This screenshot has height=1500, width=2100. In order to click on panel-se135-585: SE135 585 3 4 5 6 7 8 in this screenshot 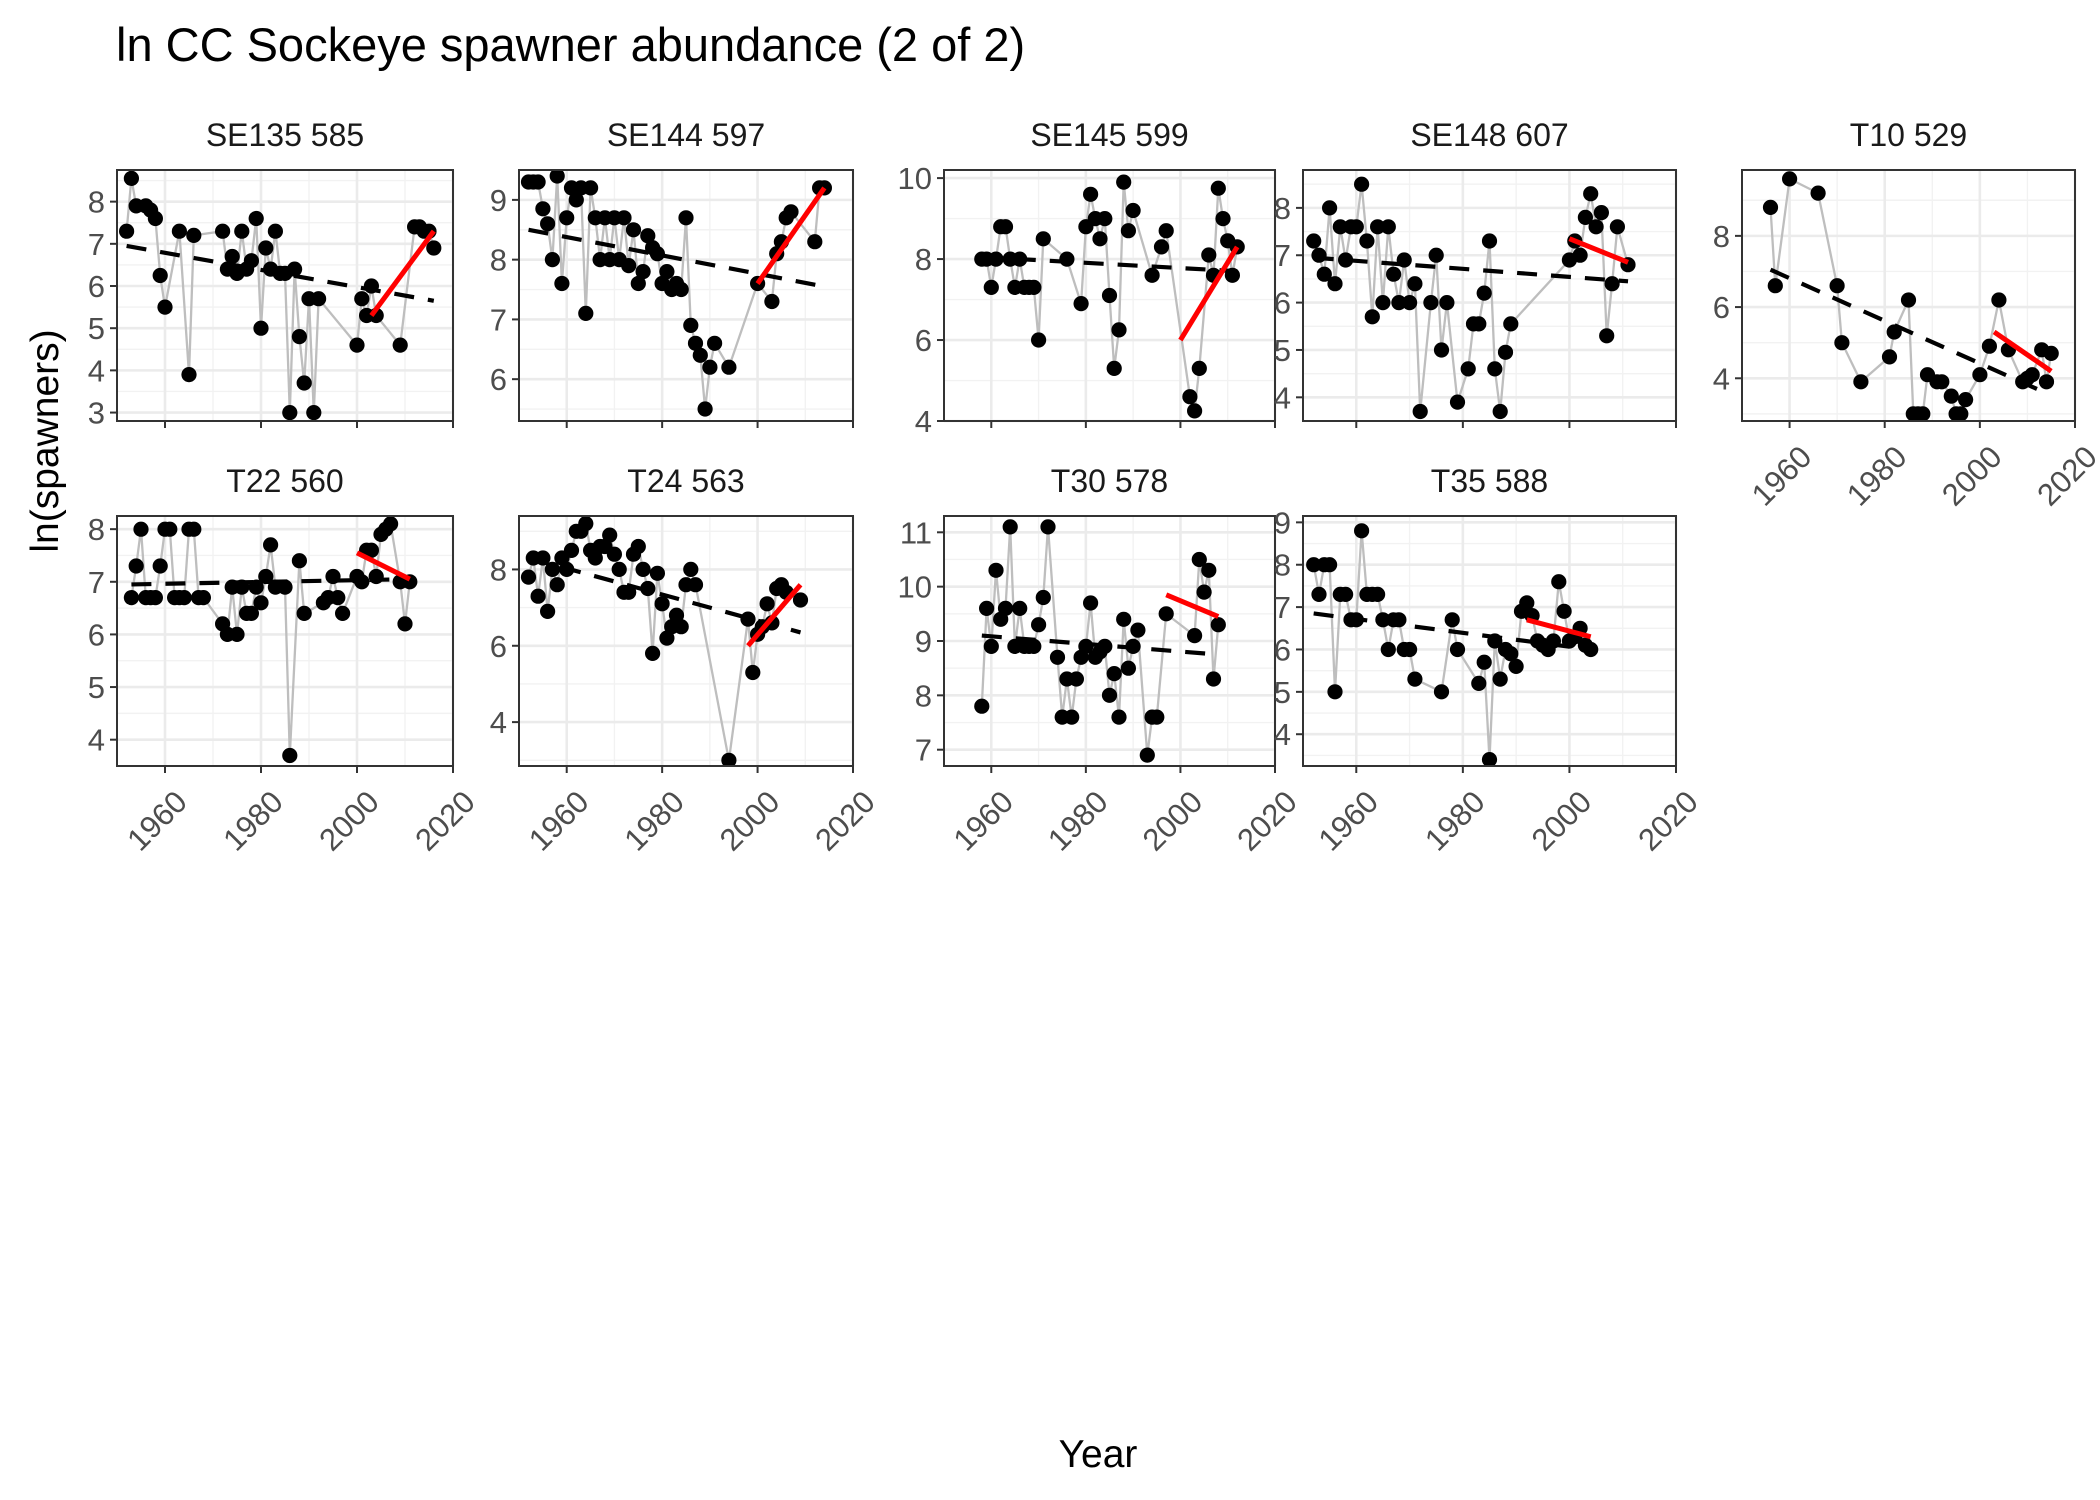, I will do `click(271, 274)`.